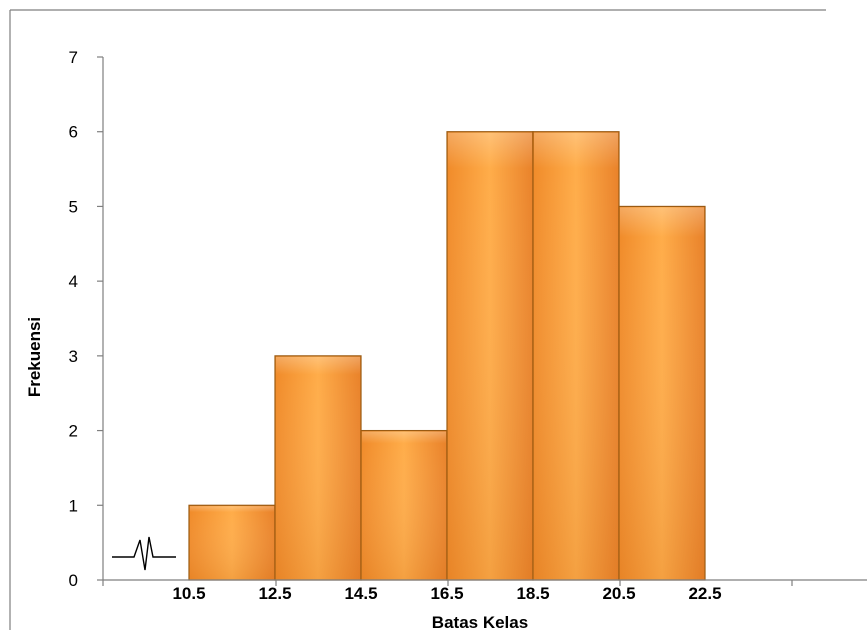  What do you see at coordinates (532, 593) in the screenshot?
I see `x-tick-label: 18.5` at bounding box center [532, 593].